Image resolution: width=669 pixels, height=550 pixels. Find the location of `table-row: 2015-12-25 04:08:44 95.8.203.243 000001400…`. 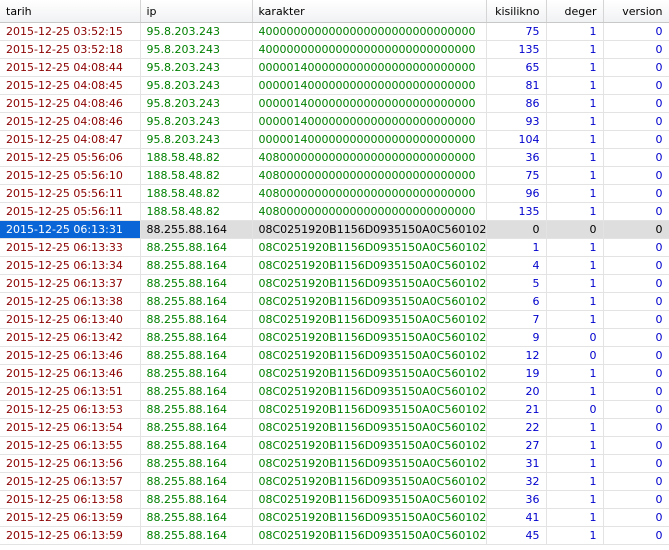

table-row: 2015-12-25 04:08:44 95.8.203.243 000001400… is located at coordinates (334, 67).